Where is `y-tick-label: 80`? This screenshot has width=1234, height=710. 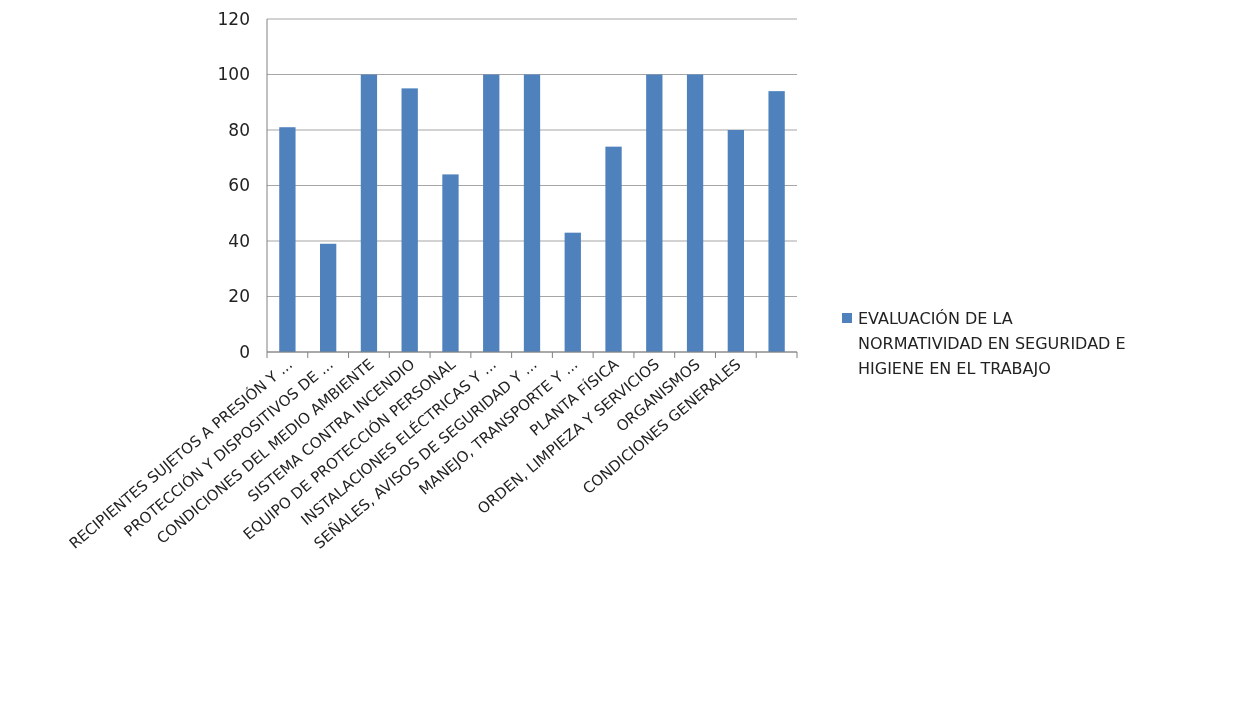
y-tick-label: 80 is located at coordinates (239, 129).